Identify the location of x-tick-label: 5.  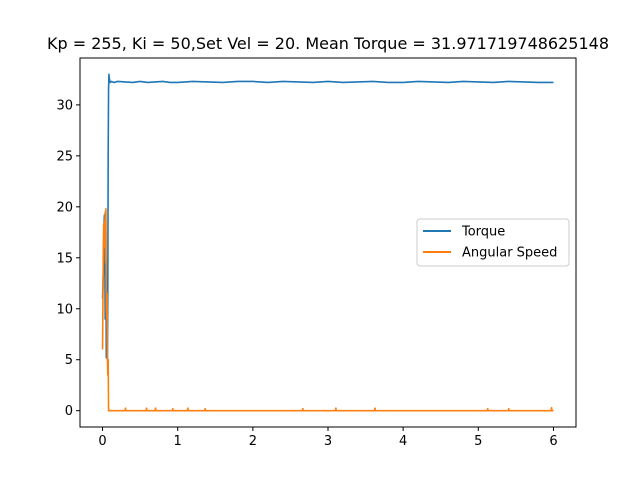
(478, 441).